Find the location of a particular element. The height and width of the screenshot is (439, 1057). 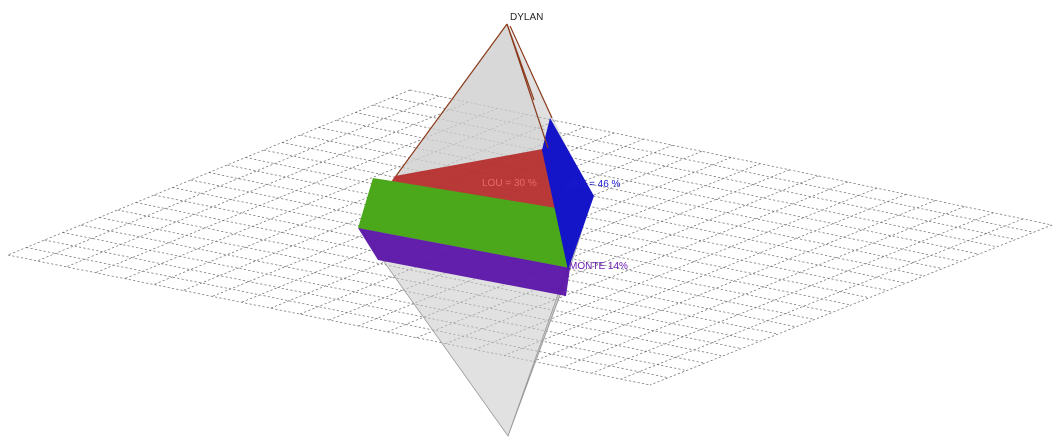

apex-label: DYLAN is located at coordinates (526, 17).